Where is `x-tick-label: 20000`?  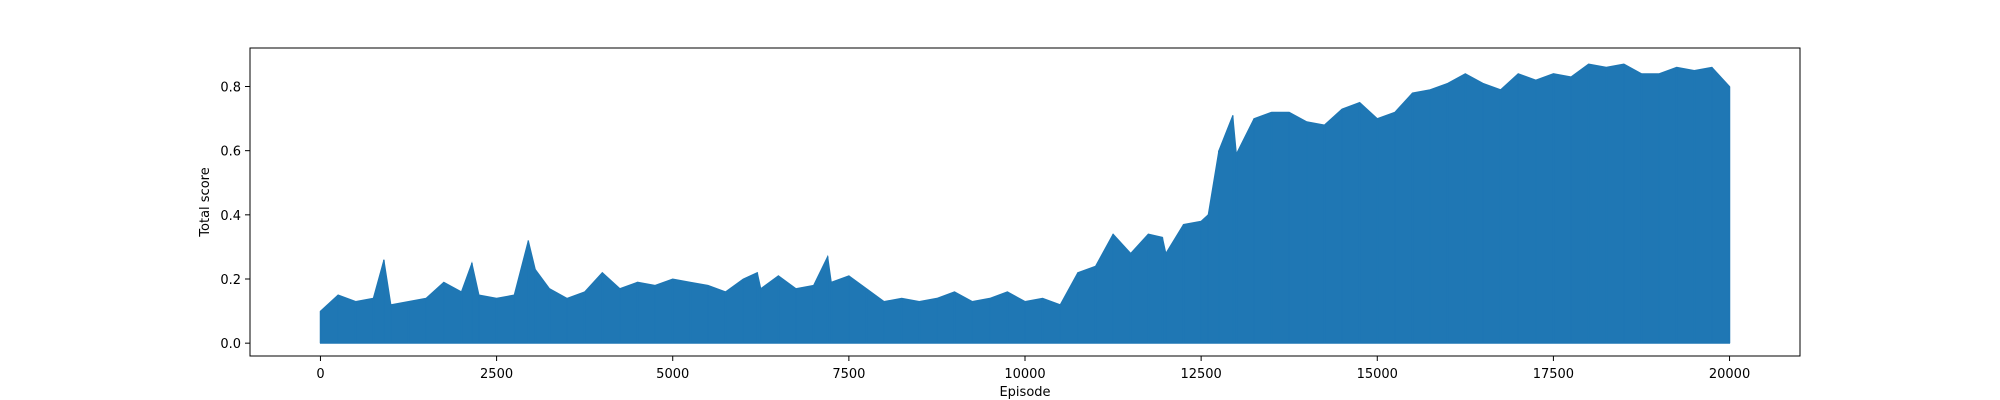 x-tick-label: 20000 is located at coordinates (1729, 374).